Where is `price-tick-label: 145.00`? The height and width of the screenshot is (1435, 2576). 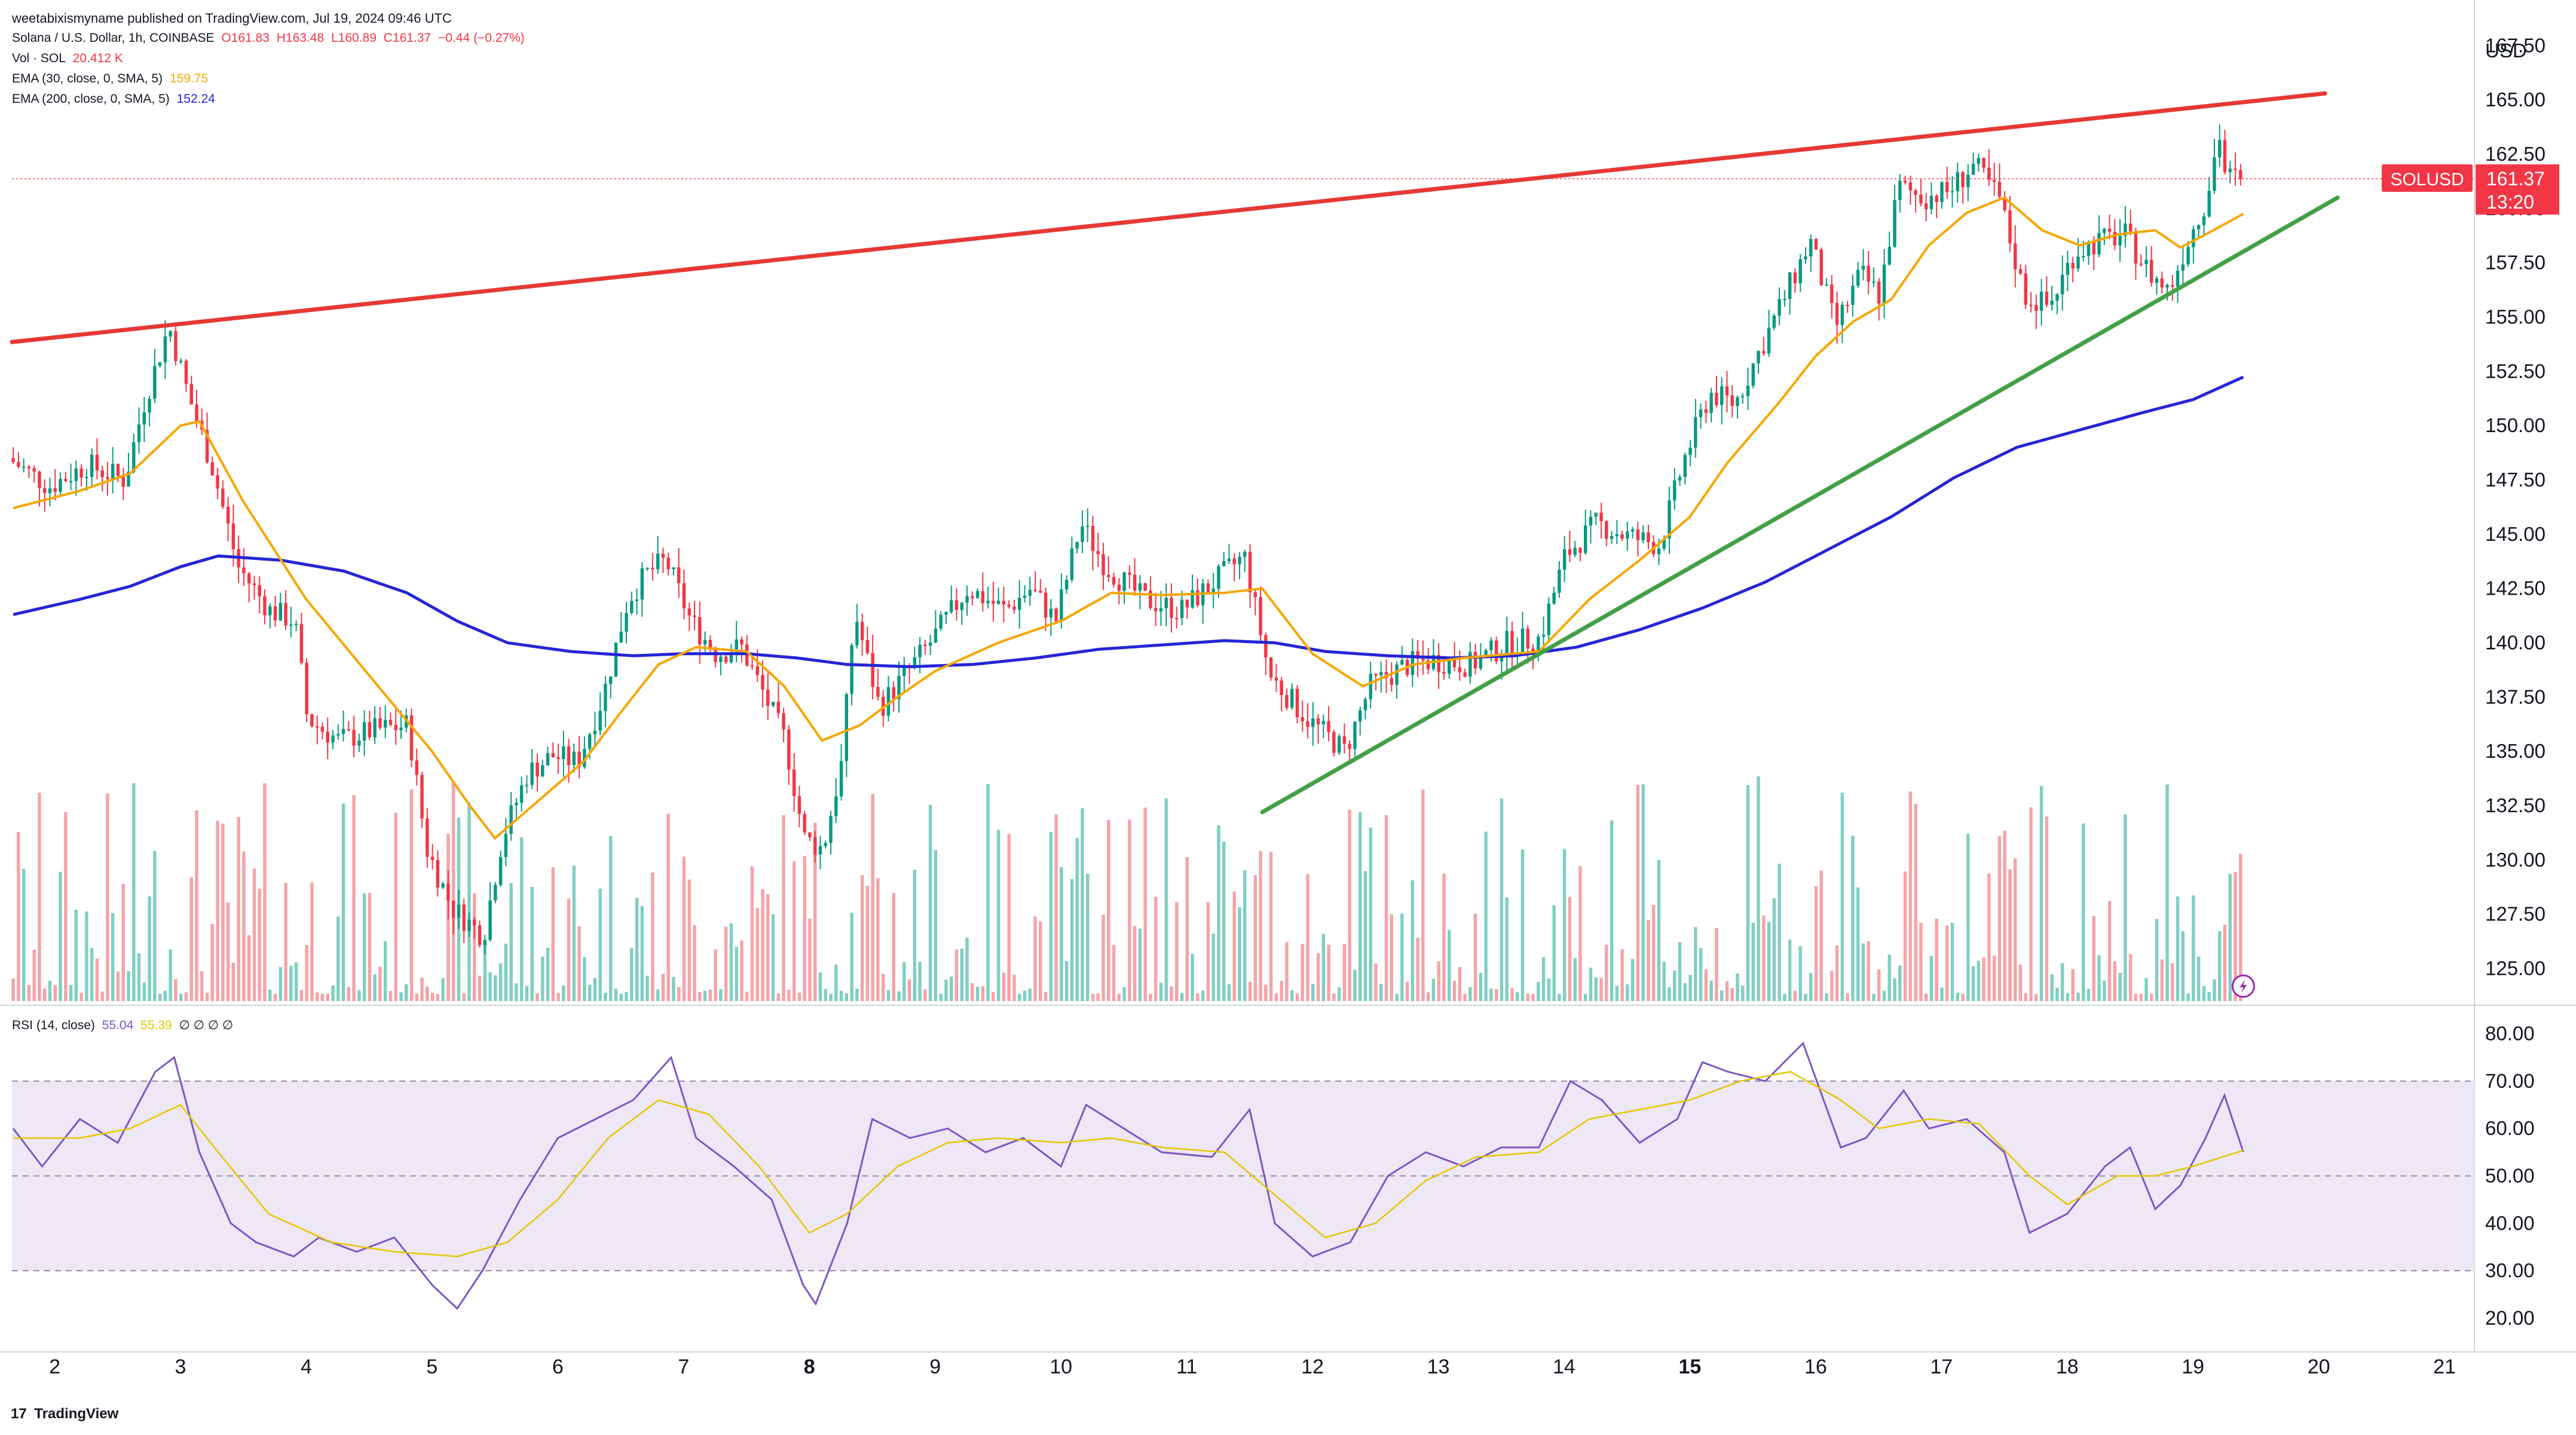 price-tick-label: 145.00 is located at coordinates (2515, 534).